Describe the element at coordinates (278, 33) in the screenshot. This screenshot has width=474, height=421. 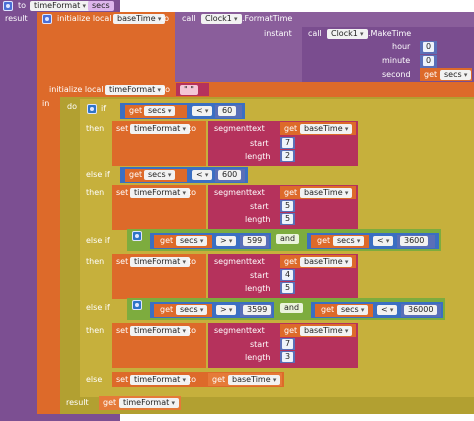
I see `instant-label: instant` at that location.